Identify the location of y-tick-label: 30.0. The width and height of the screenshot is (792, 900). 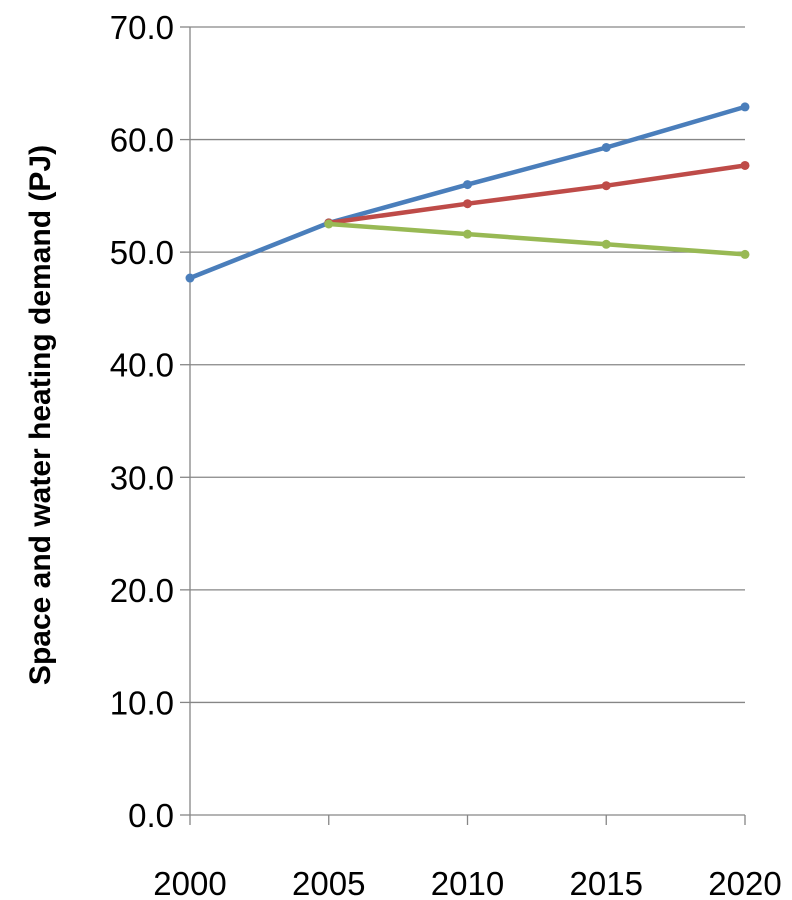
(142, 477).